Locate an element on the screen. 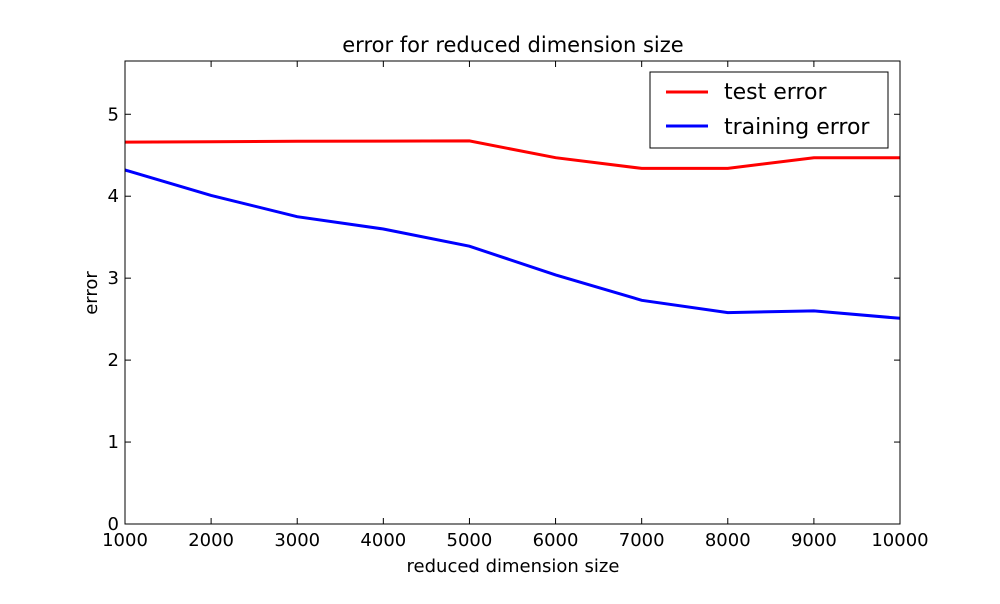 The image size is (1000, 604). x-tick-label: 3000 is located at coordinates (297, 540).